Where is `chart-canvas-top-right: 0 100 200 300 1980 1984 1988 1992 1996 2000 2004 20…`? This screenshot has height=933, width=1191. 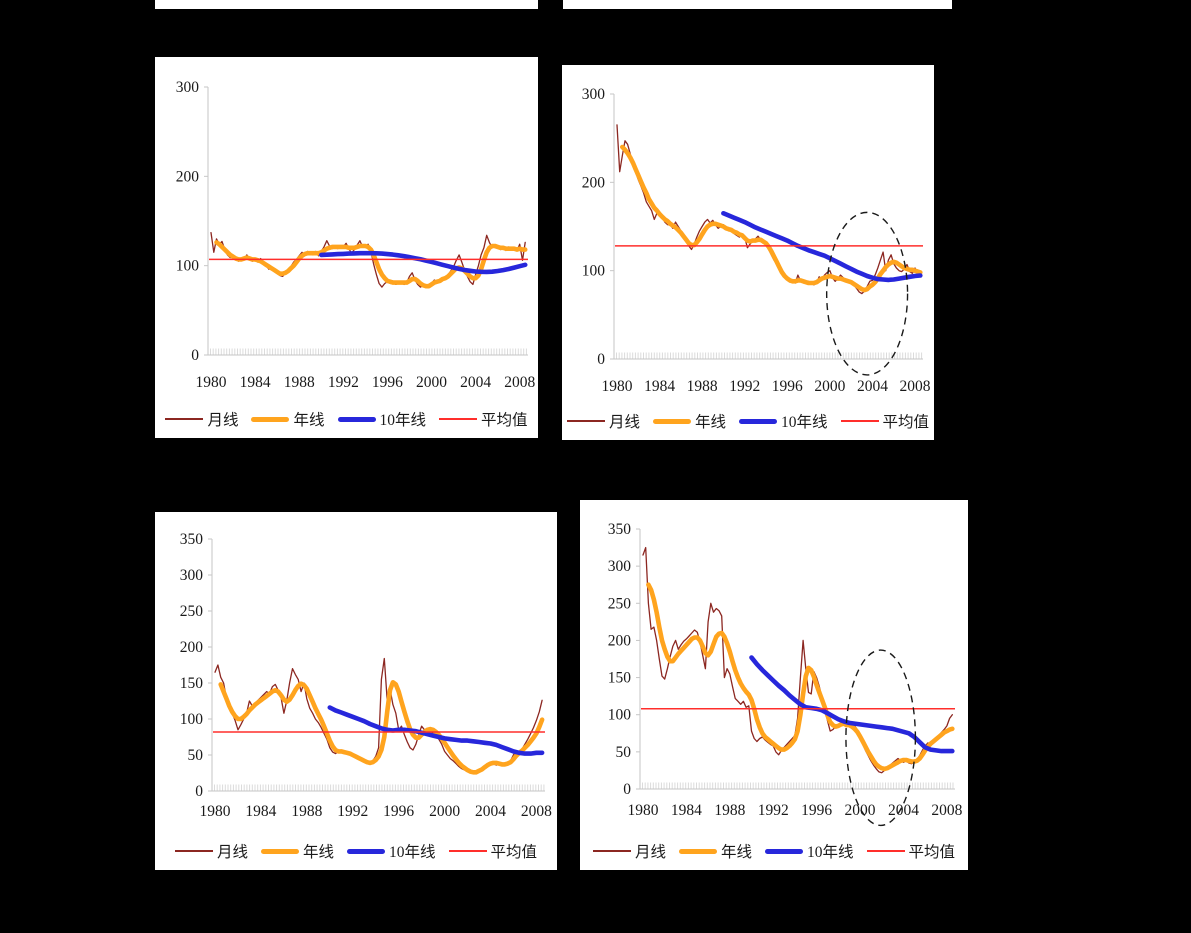 chart-canvas-top-right: 0 100 200 300 1980 1984 1988 1992 1996 2000 2004 20… is located at coordinates (756, 240).